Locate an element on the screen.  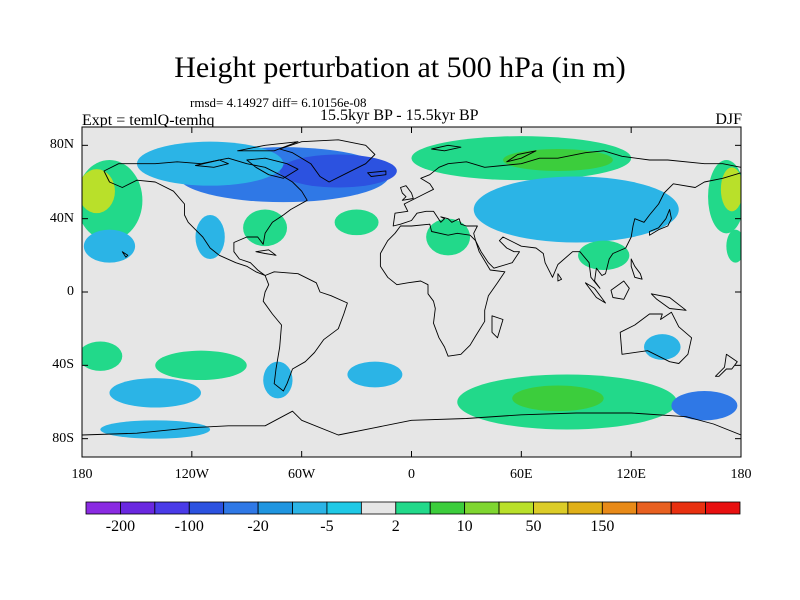
coastline-ellesmere-island is located at coordinates (268, 146).